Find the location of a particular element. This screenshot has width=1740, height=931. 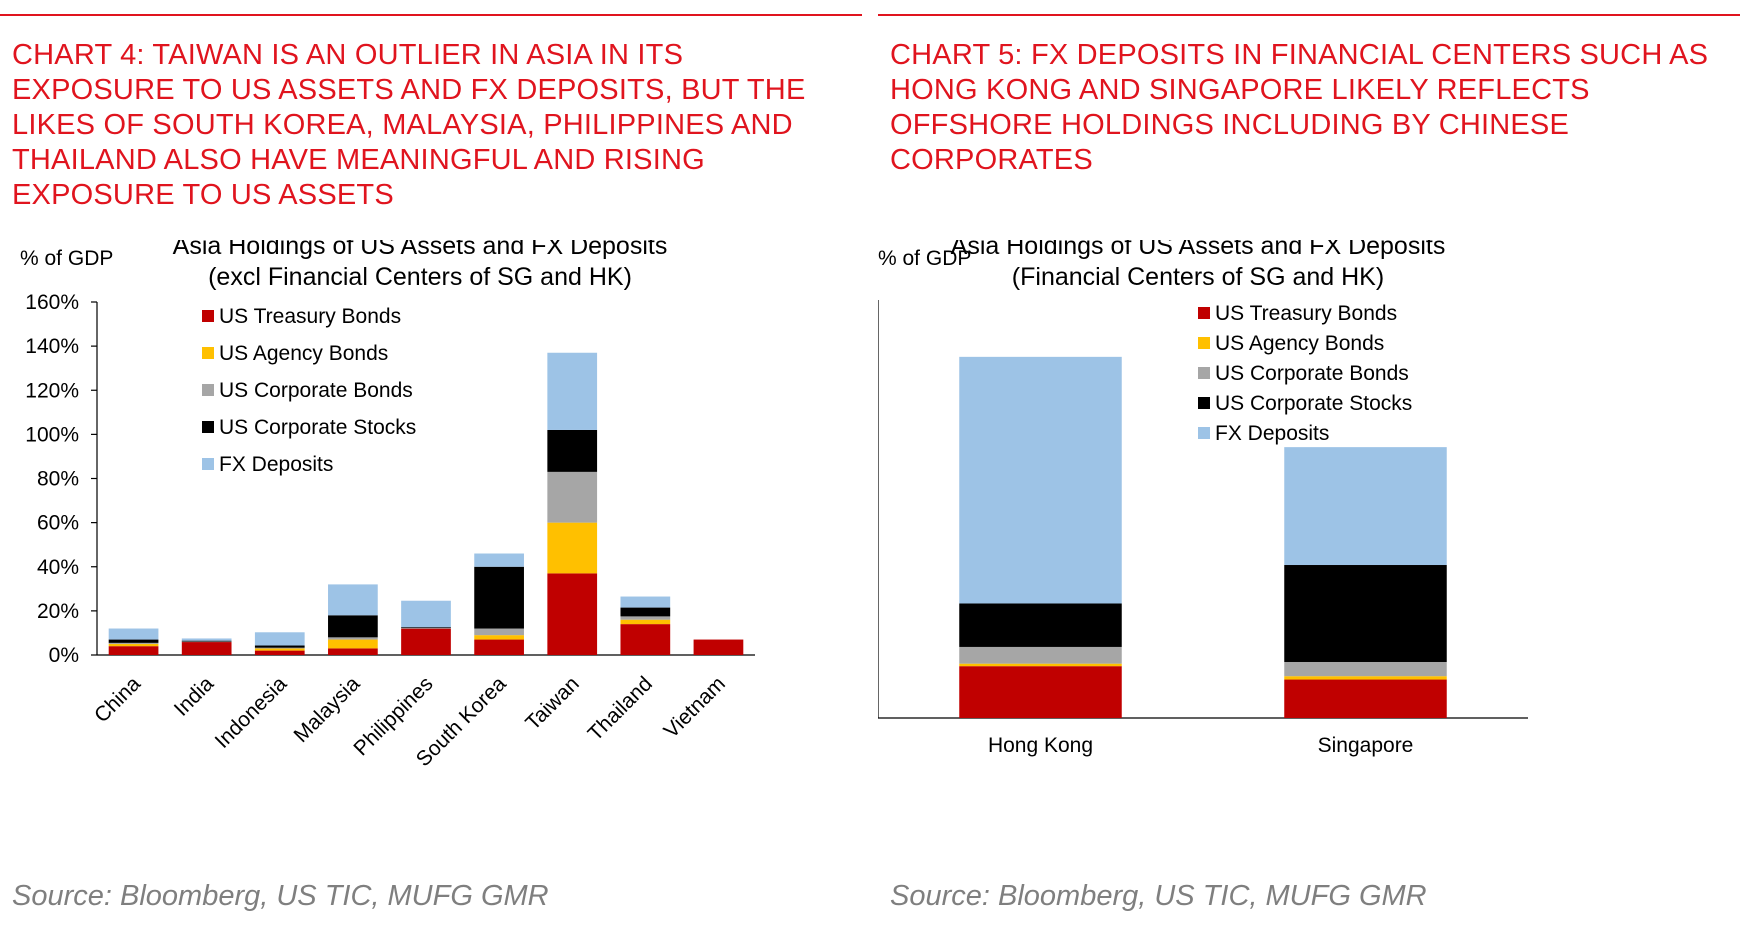

x-tick-label: Vietnam is located at coordinates (695, 707).